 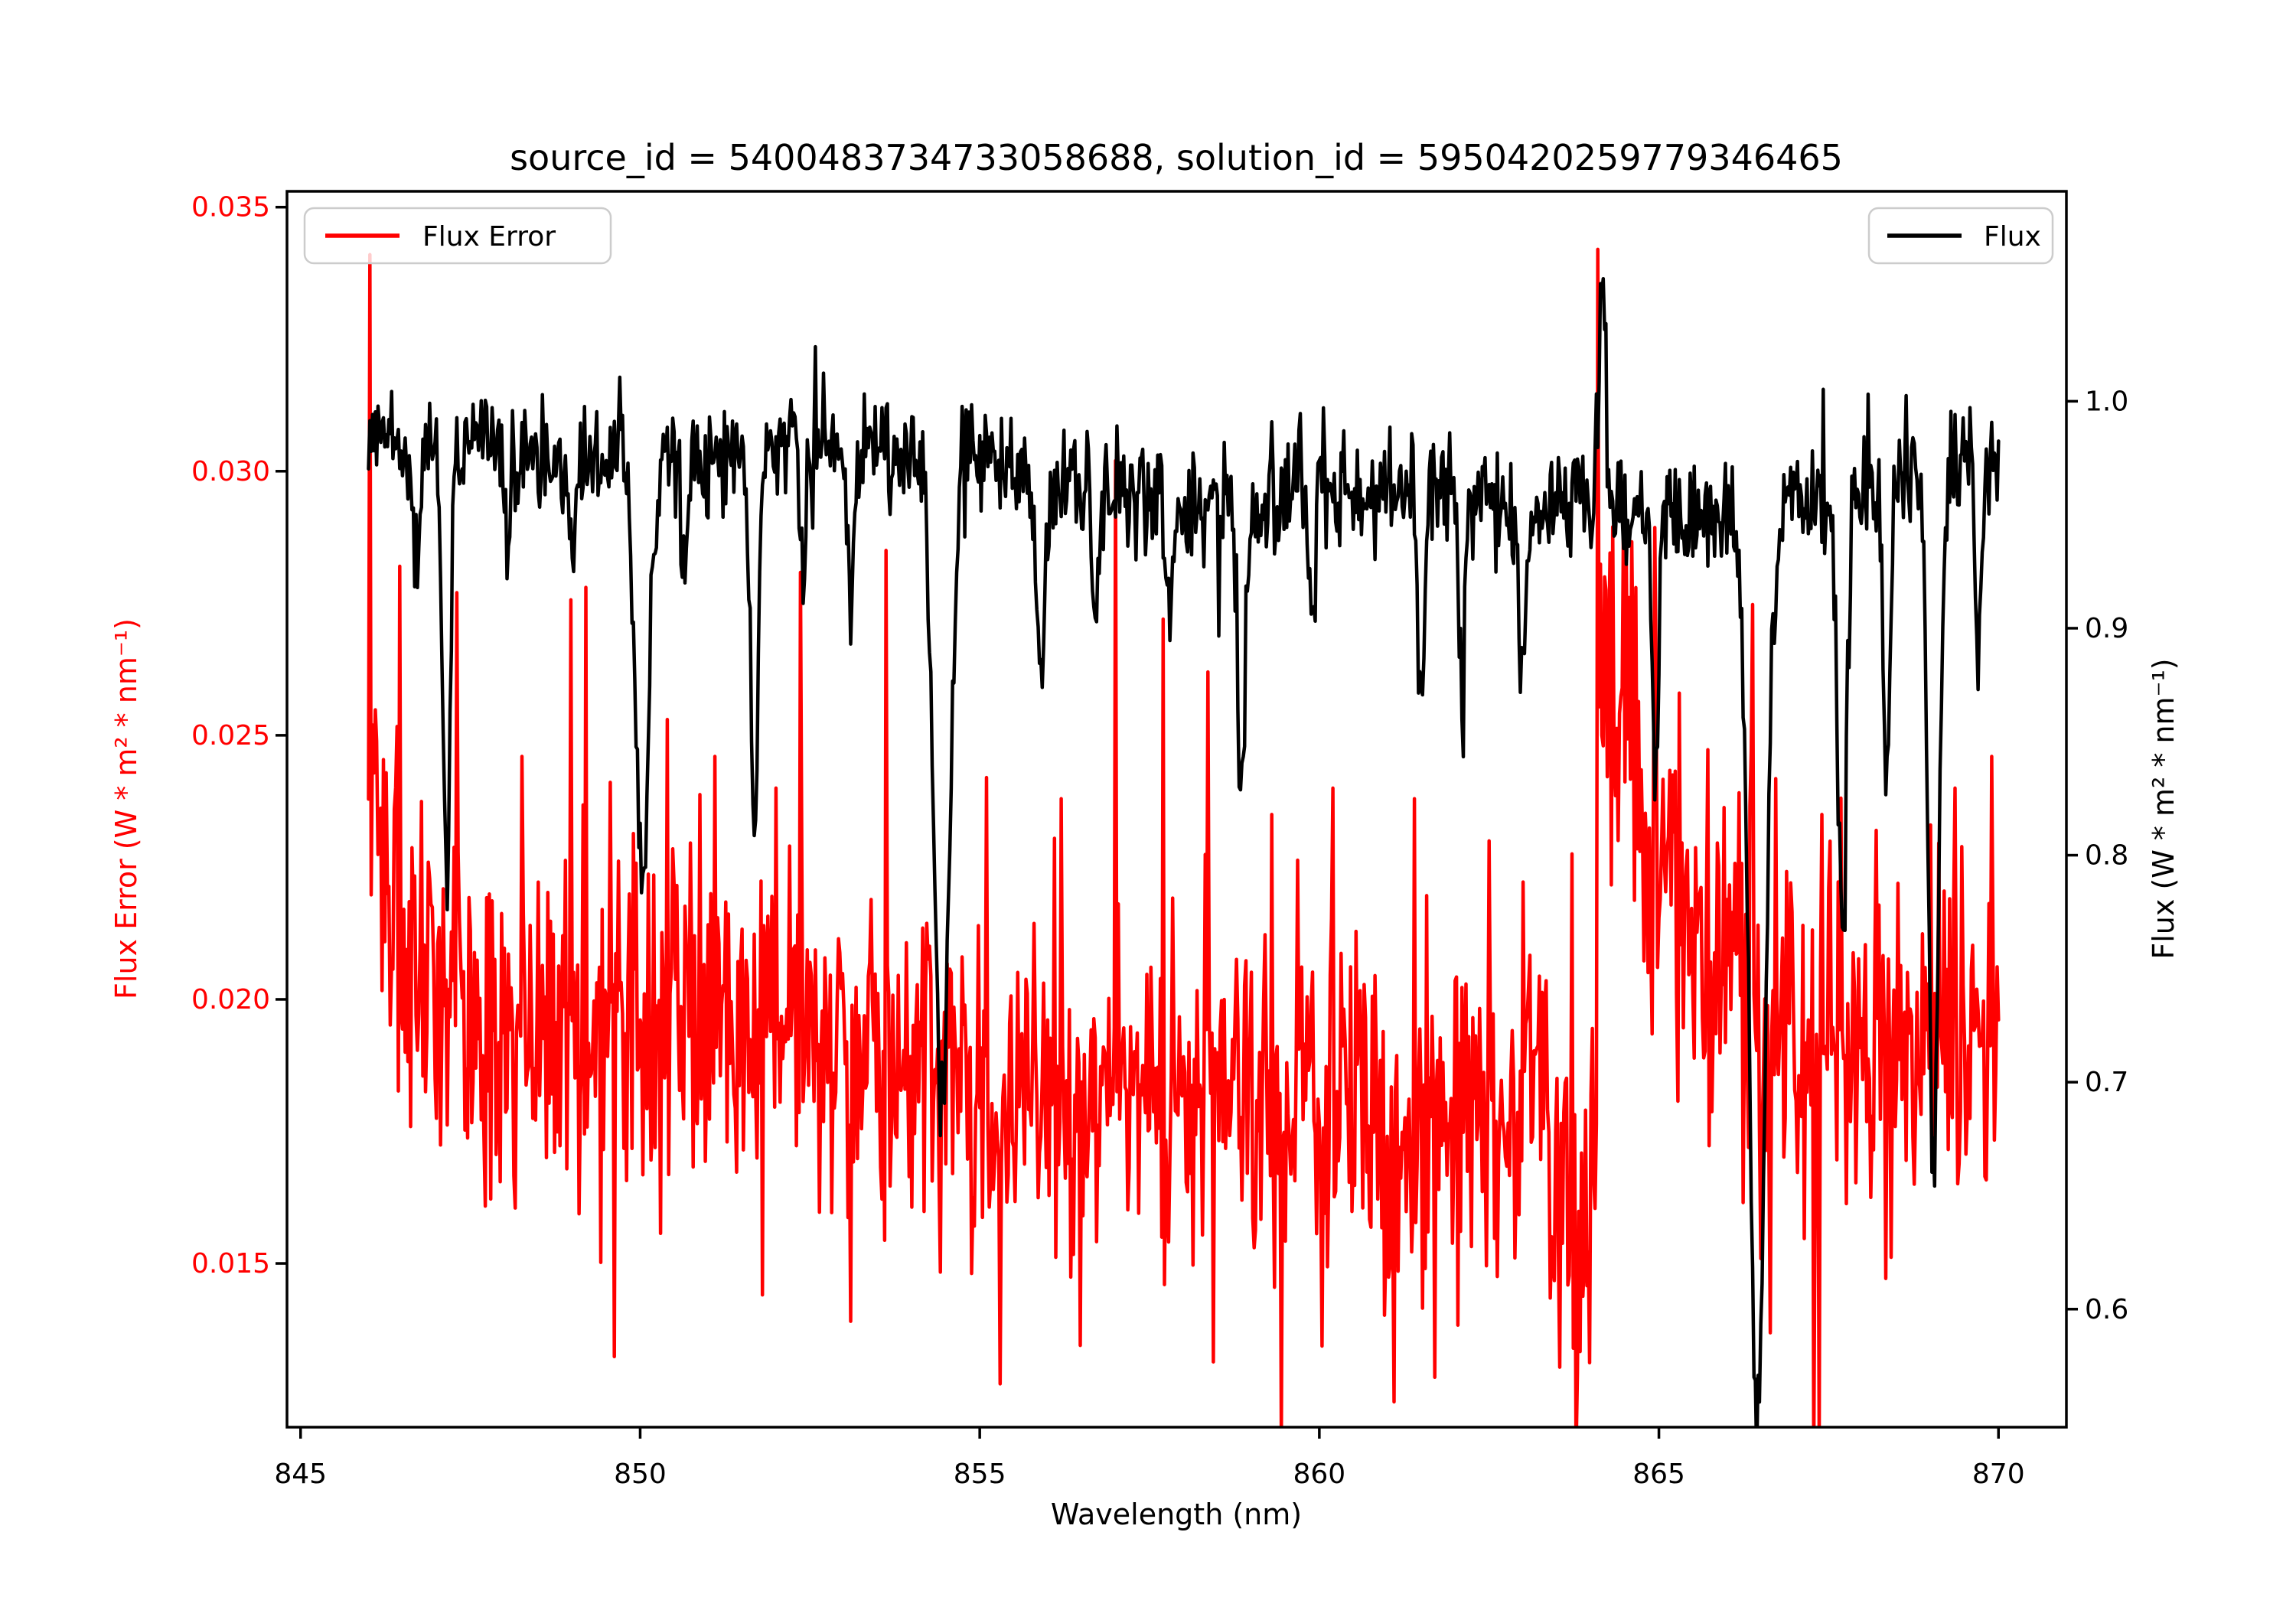 I want to click on x-tick-label: 865, so click(x=1658, y=1474).